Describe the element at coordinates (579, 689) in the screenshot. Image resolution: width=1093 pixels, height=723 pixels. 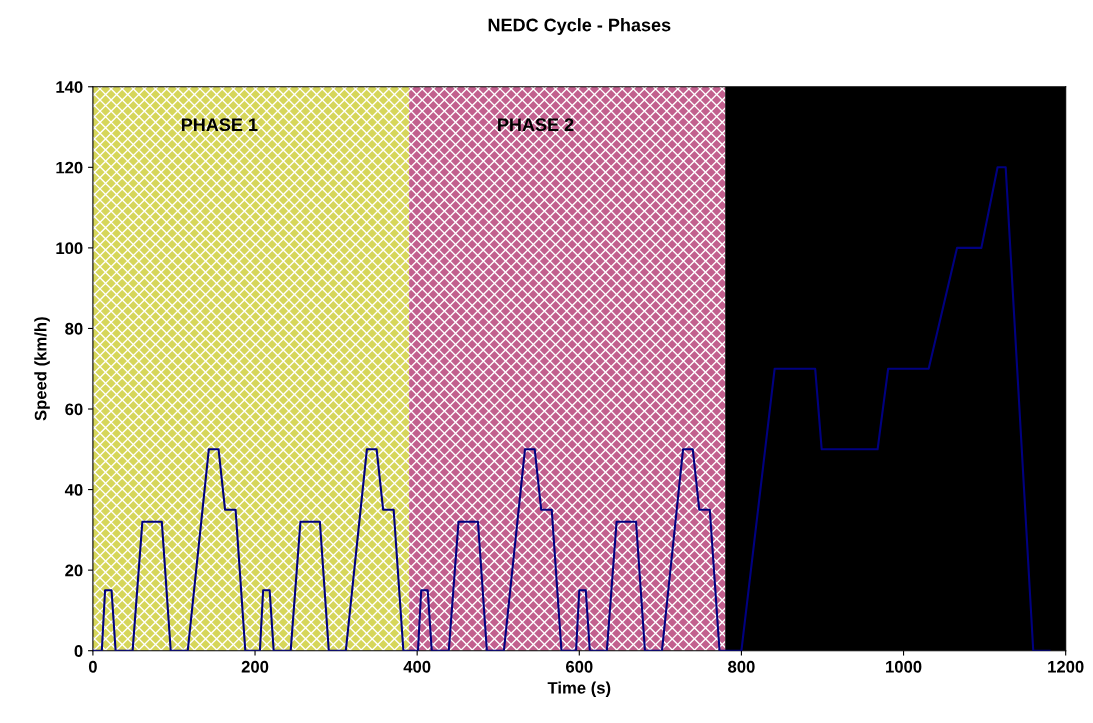
I see `x-axis-title: Time (s)` at that location.